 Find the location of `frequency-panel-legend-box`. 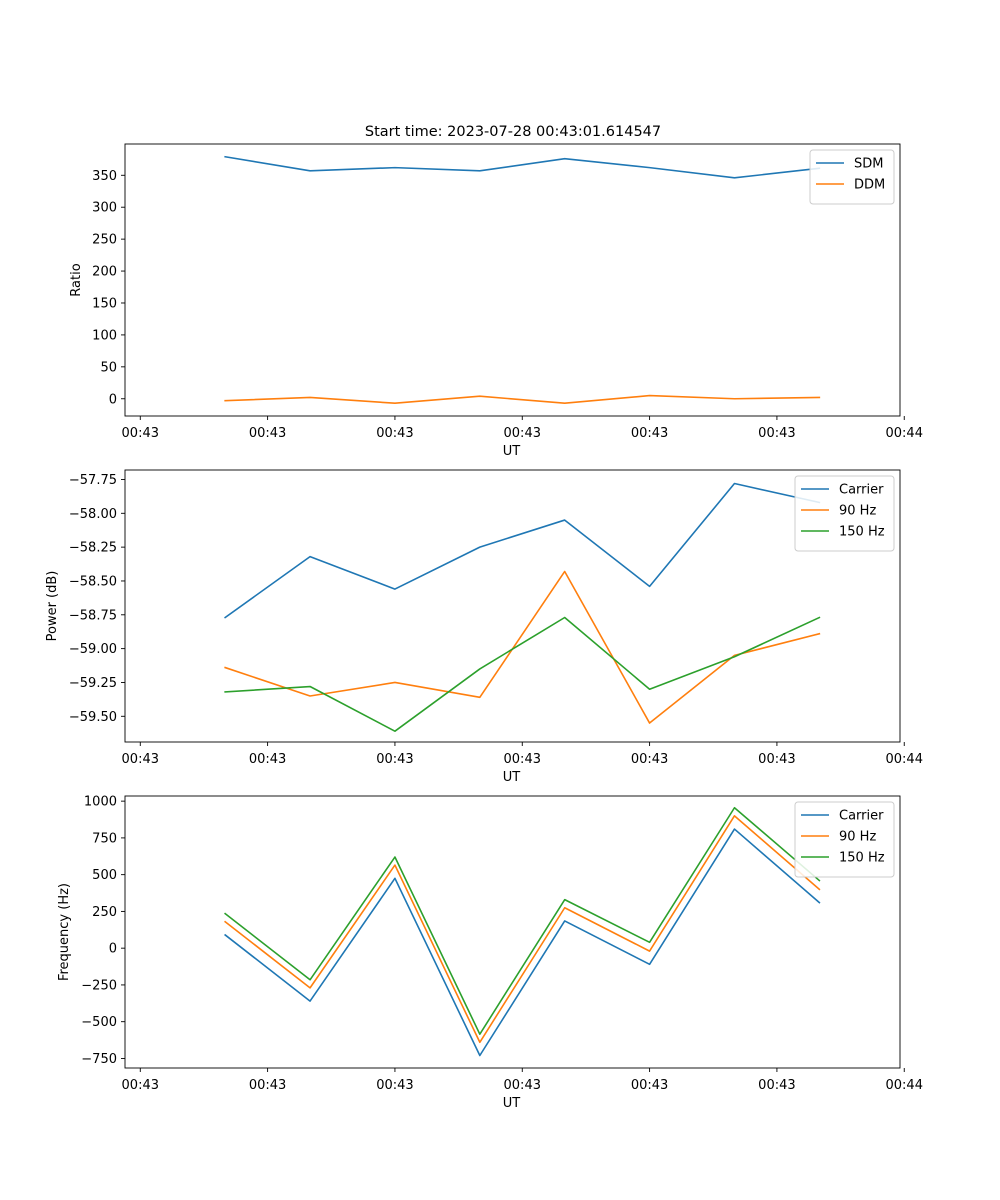

frequency-panel-legend-box is located at coordinates (844, 839).